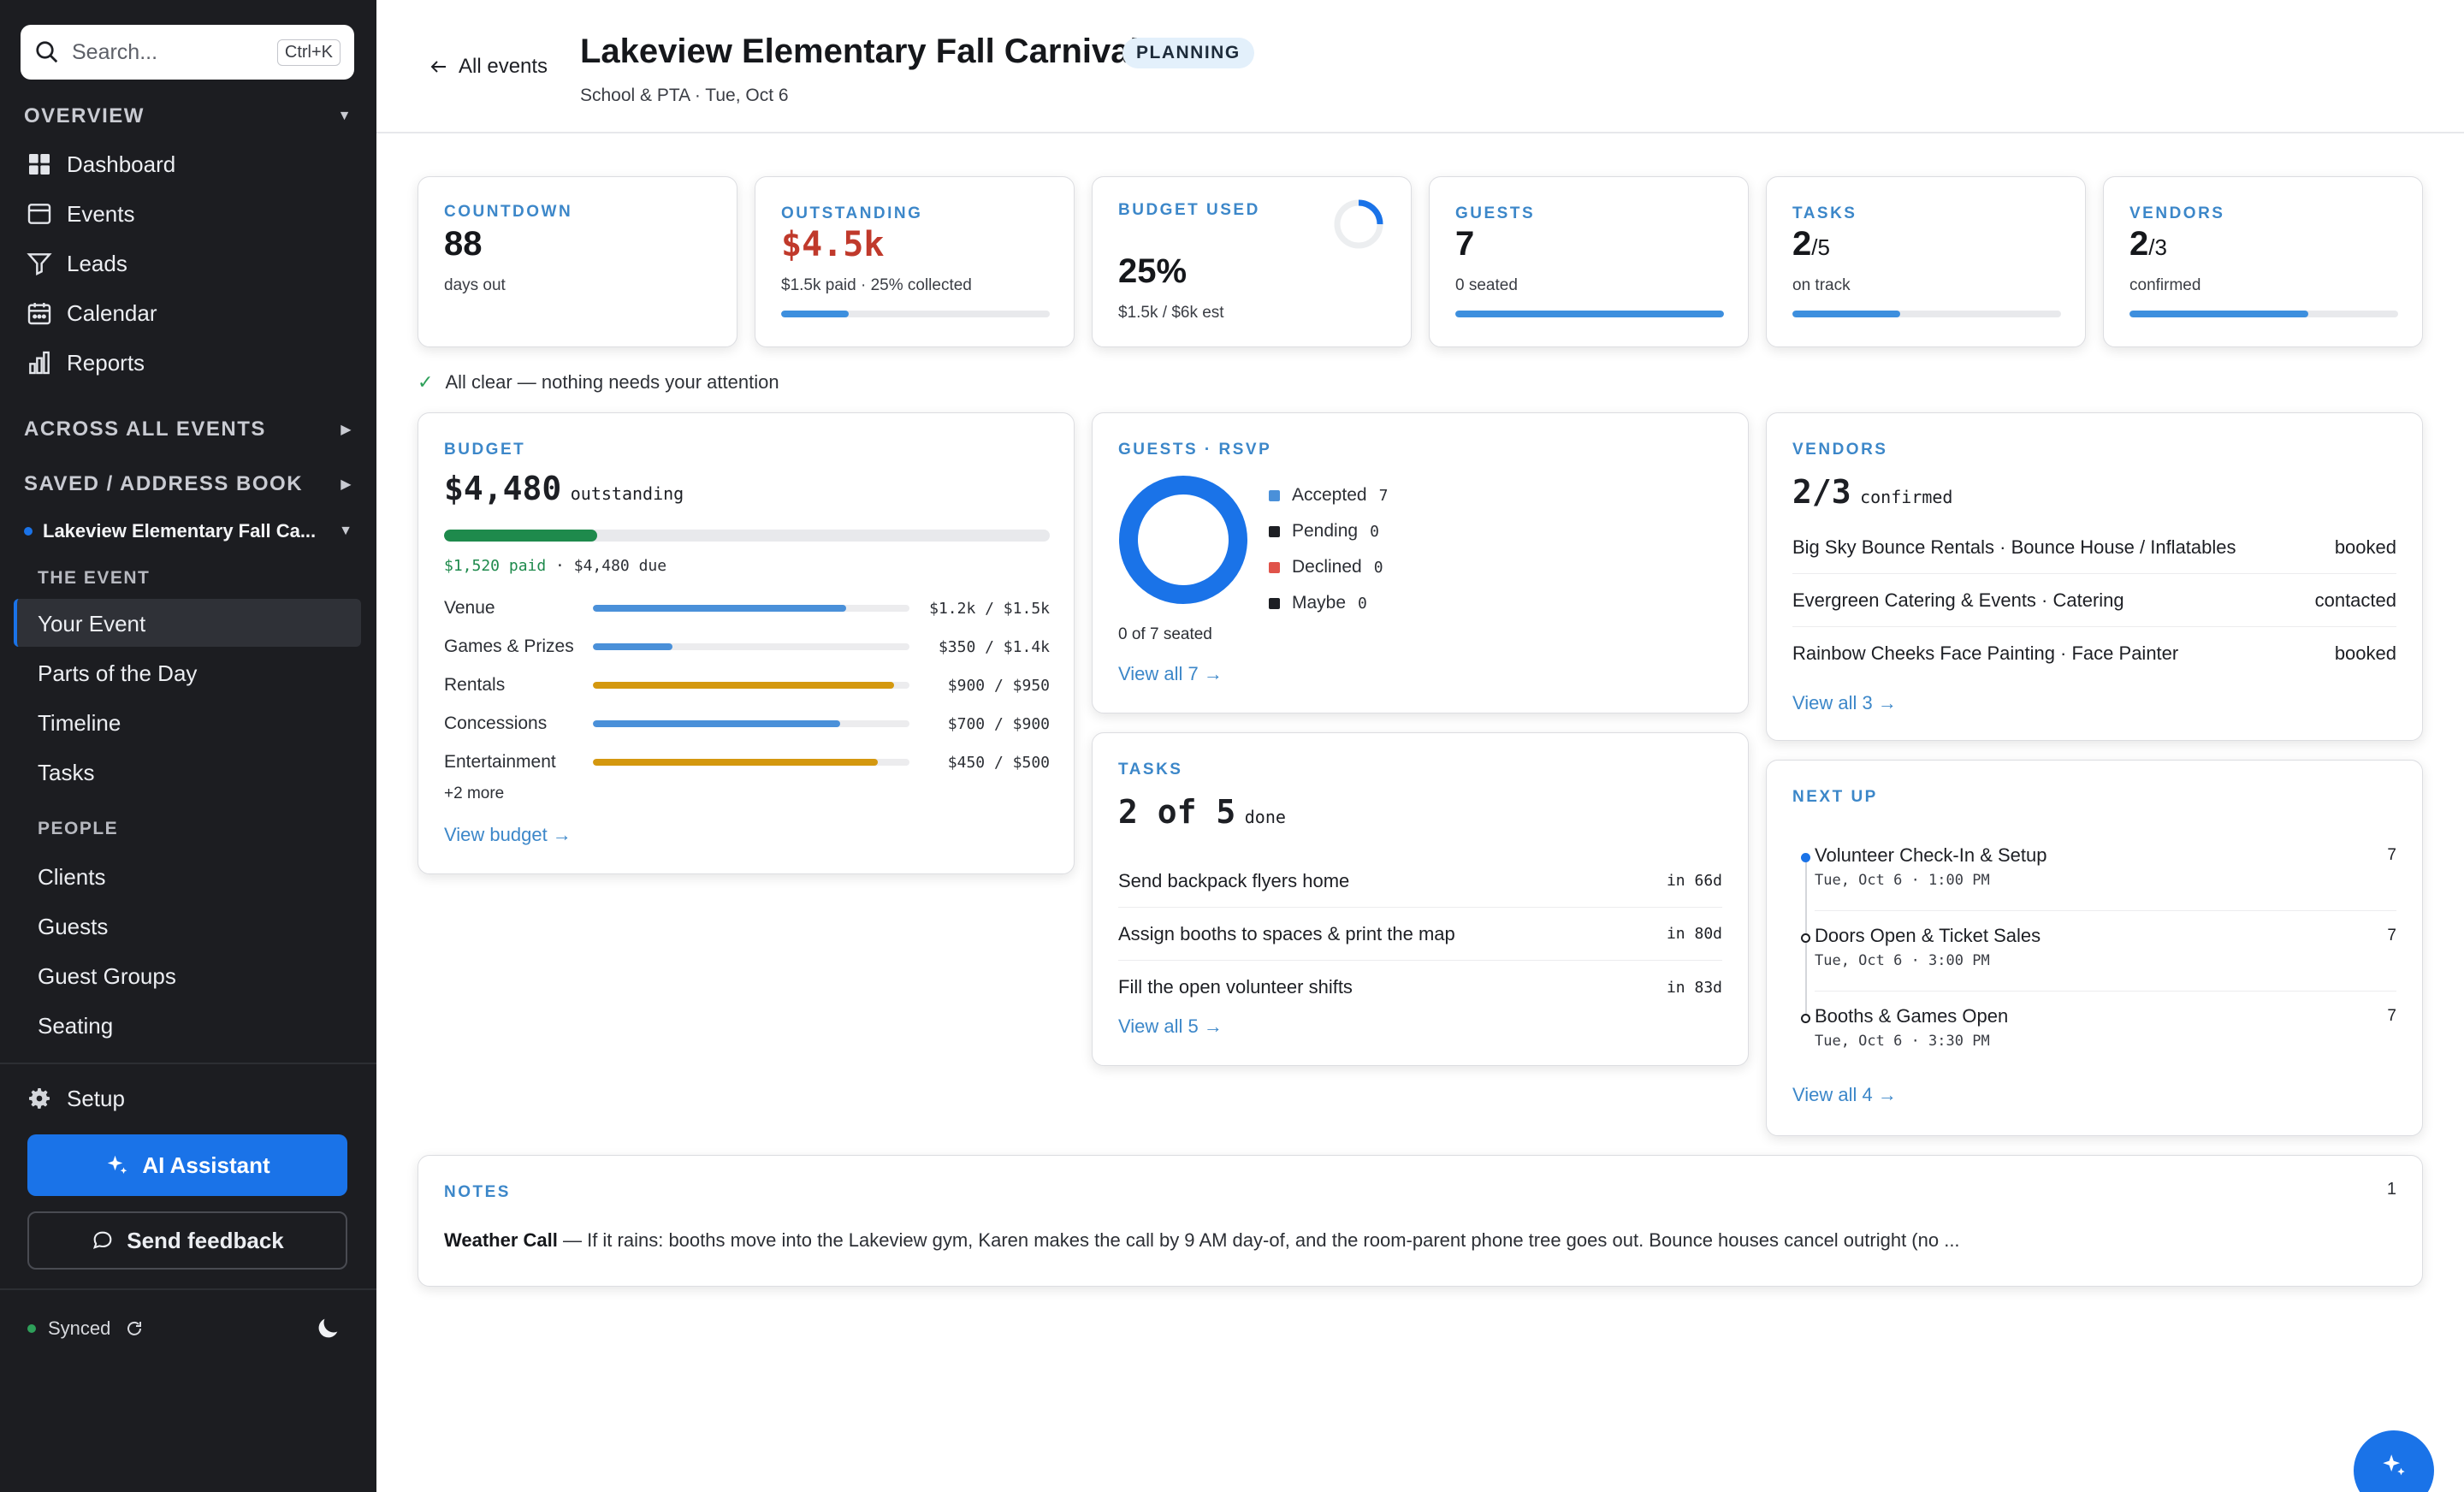  I want to click on tasks-stat-card: TASKS 2/5 on track, so click(1926, 261).